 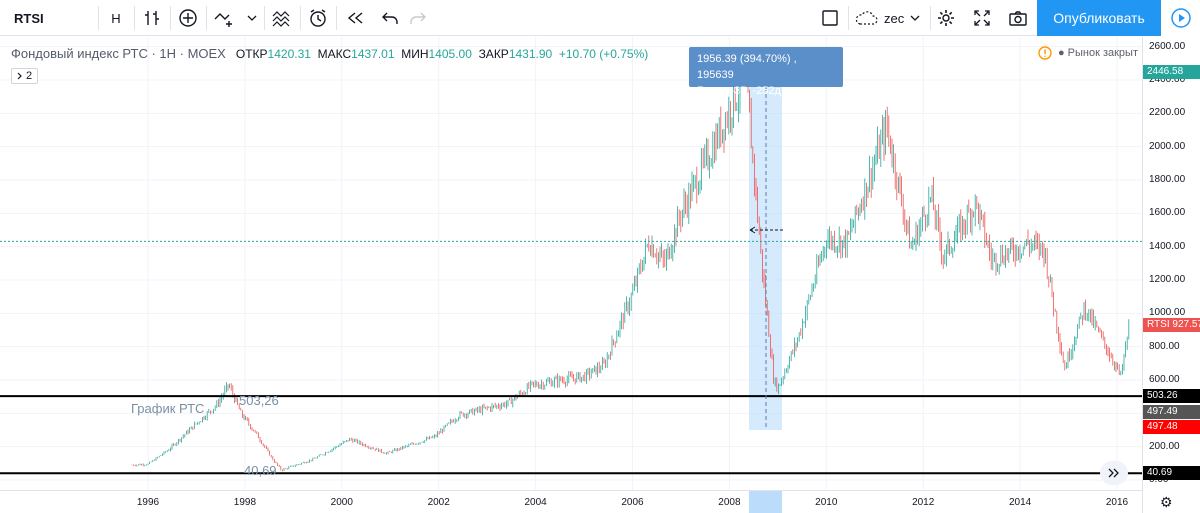 I want to click on time-axis-tick: 2014, so click(x=1020, y=502).